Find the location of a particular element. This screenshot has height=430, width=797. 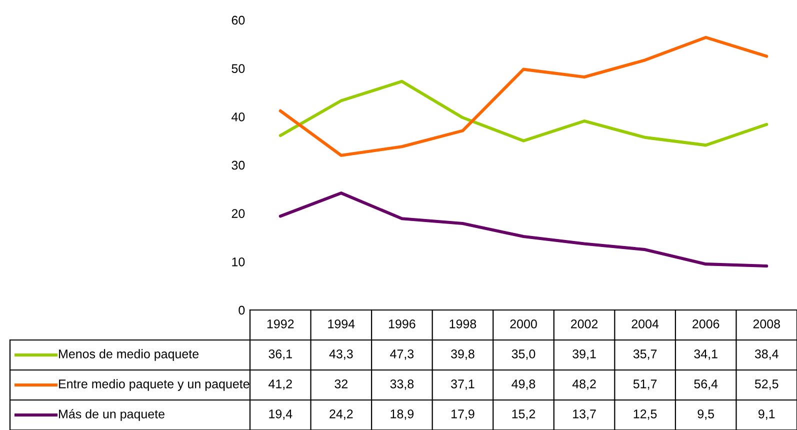

data-label: 18,9 is located at coordinates (402, 415).